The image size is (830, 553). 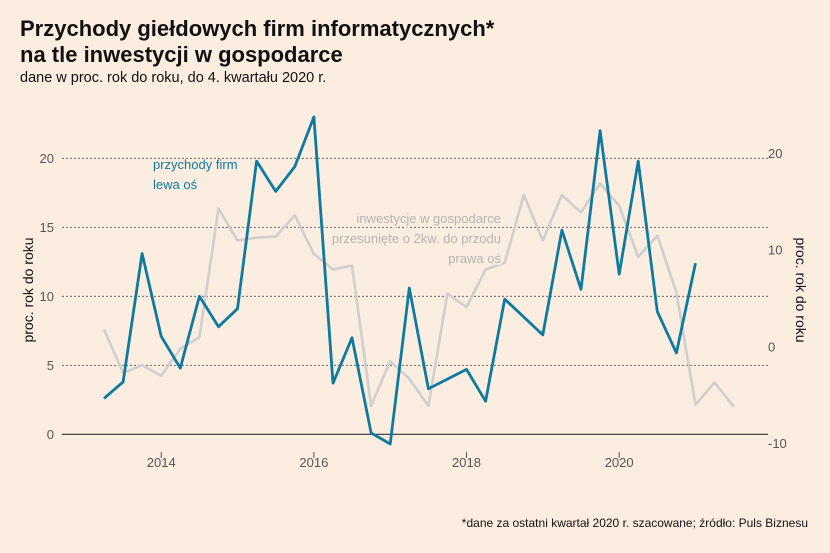 What do you see at coordinates (777, 298) in the screenshot?
I see `right-axis-ticks: -10 0 10 20` at bounding box center [777, 298].